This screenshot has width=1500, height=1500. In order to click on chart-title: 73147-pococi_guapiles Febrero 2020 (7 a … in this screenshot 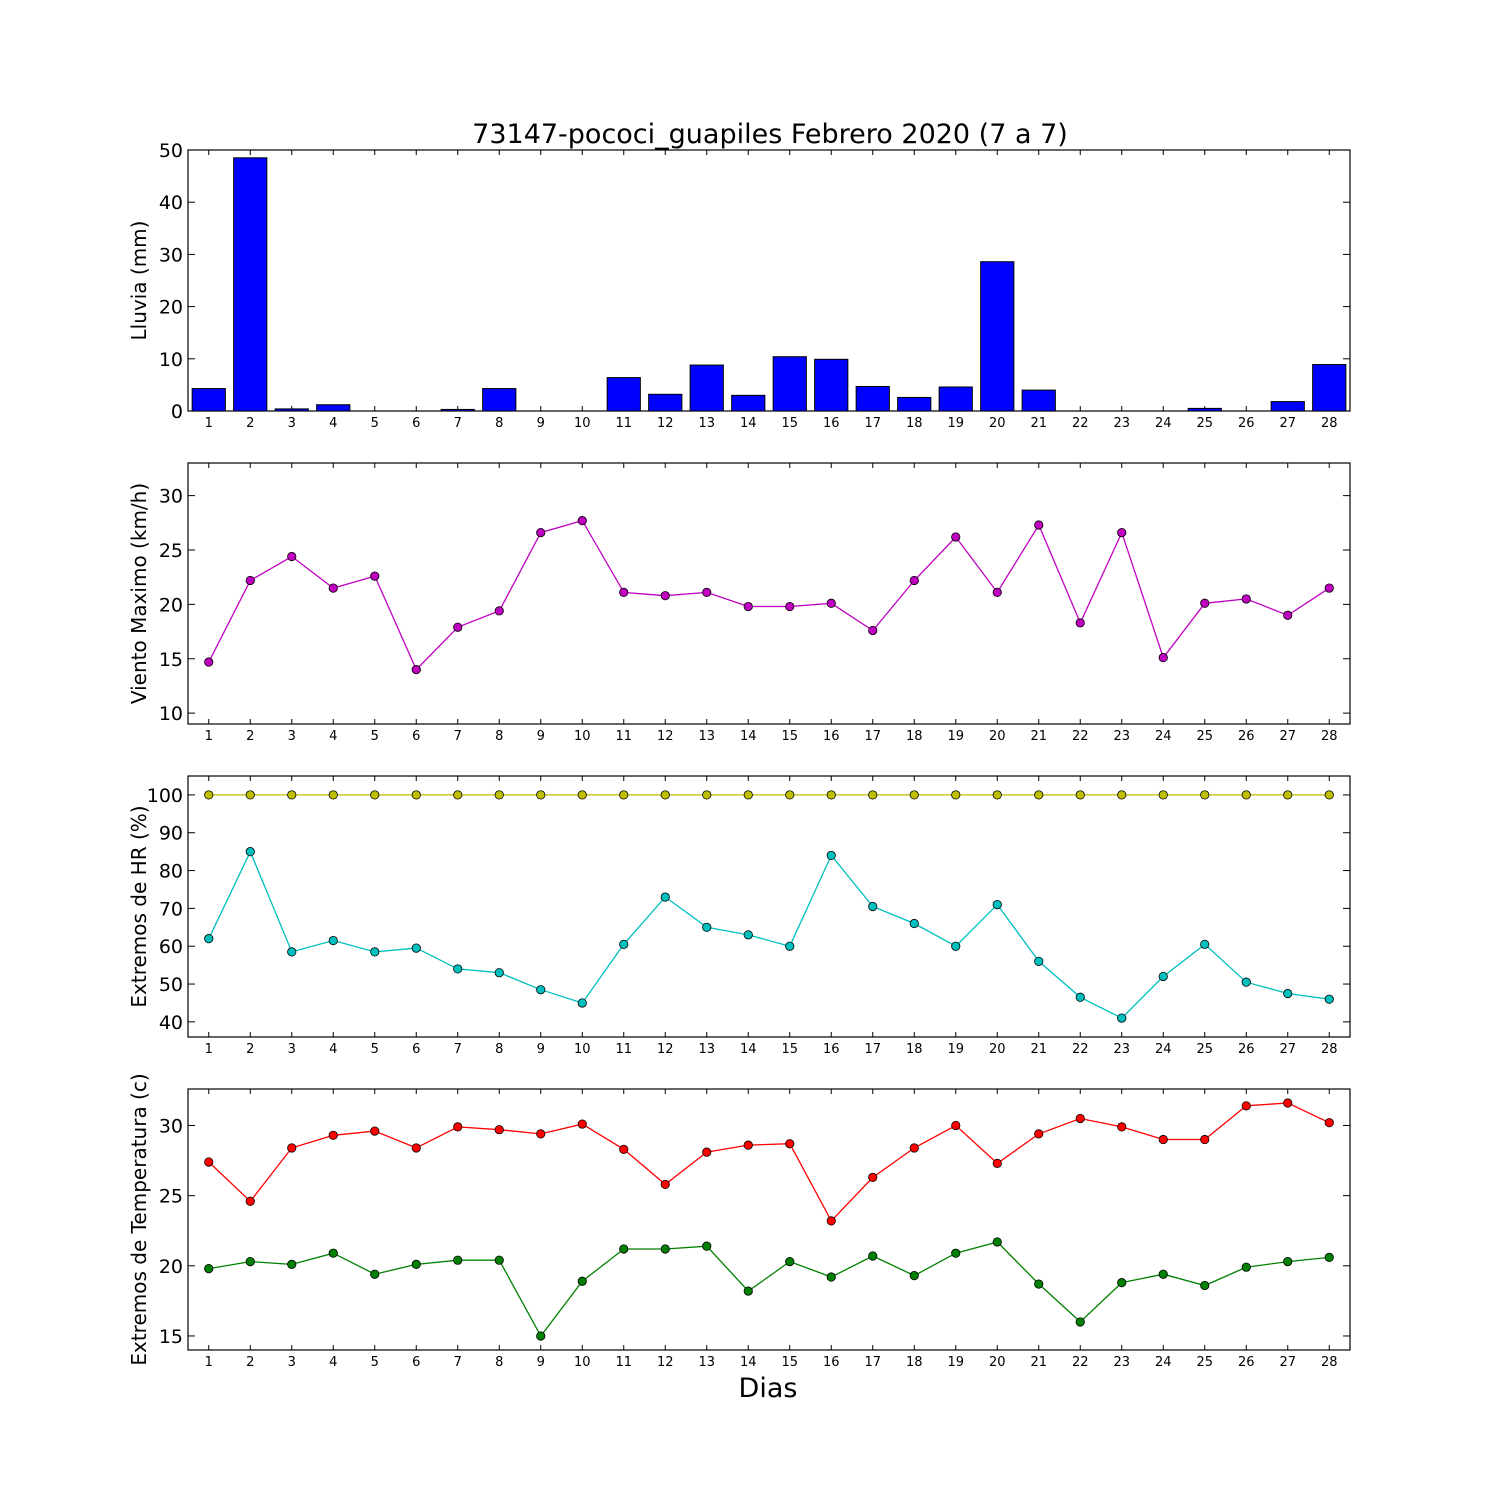, I will do `click(770, 134)`.